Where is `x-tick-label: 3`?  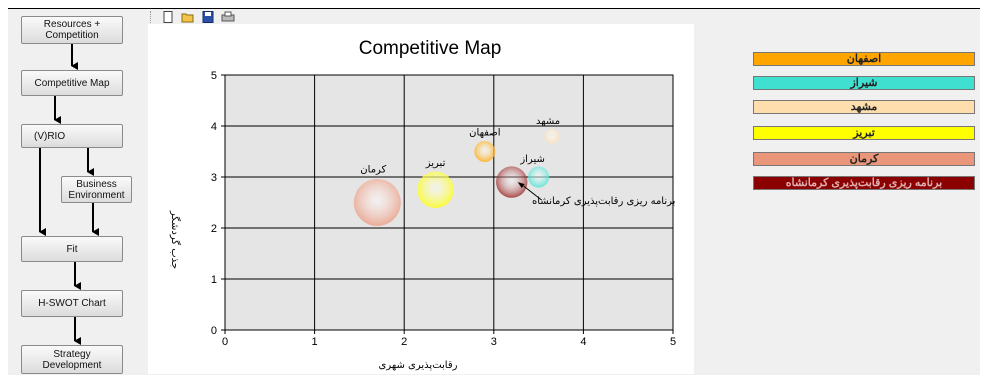
x-tick-label: 3 is located at coordinates (494, 342).